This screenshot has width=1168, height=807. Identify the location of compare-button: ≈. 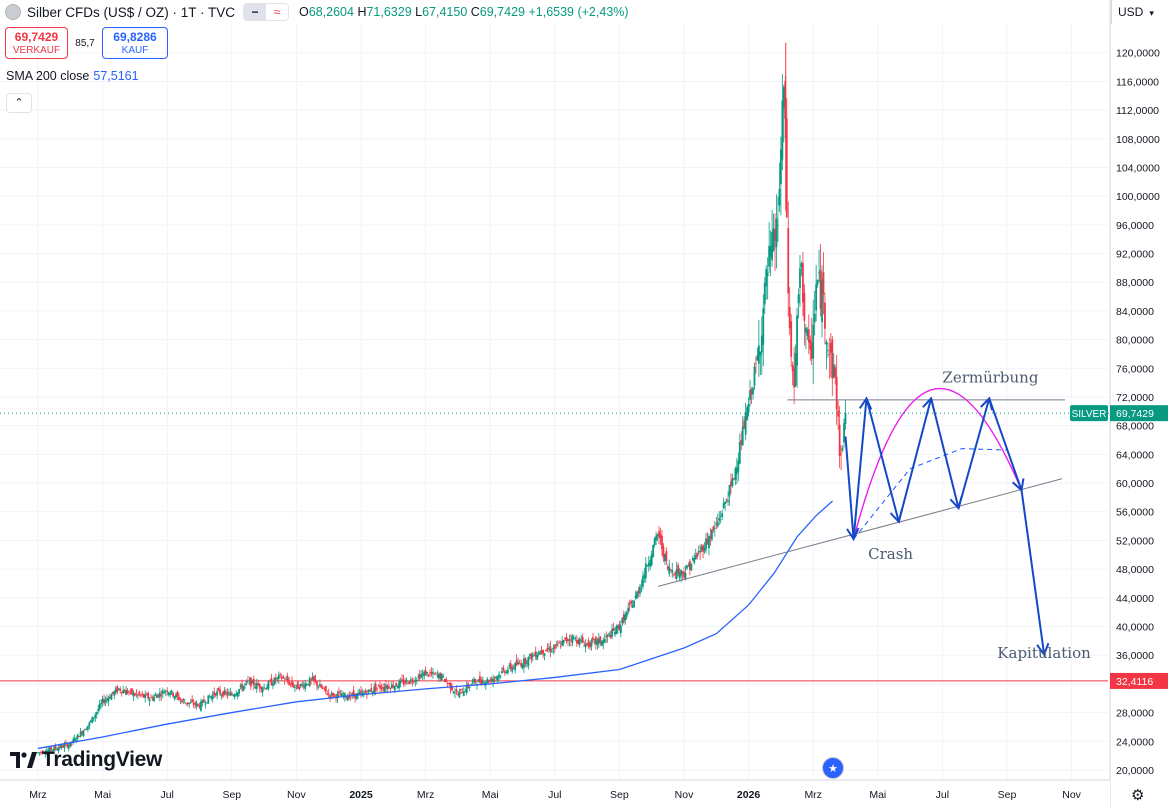
(277, 12).